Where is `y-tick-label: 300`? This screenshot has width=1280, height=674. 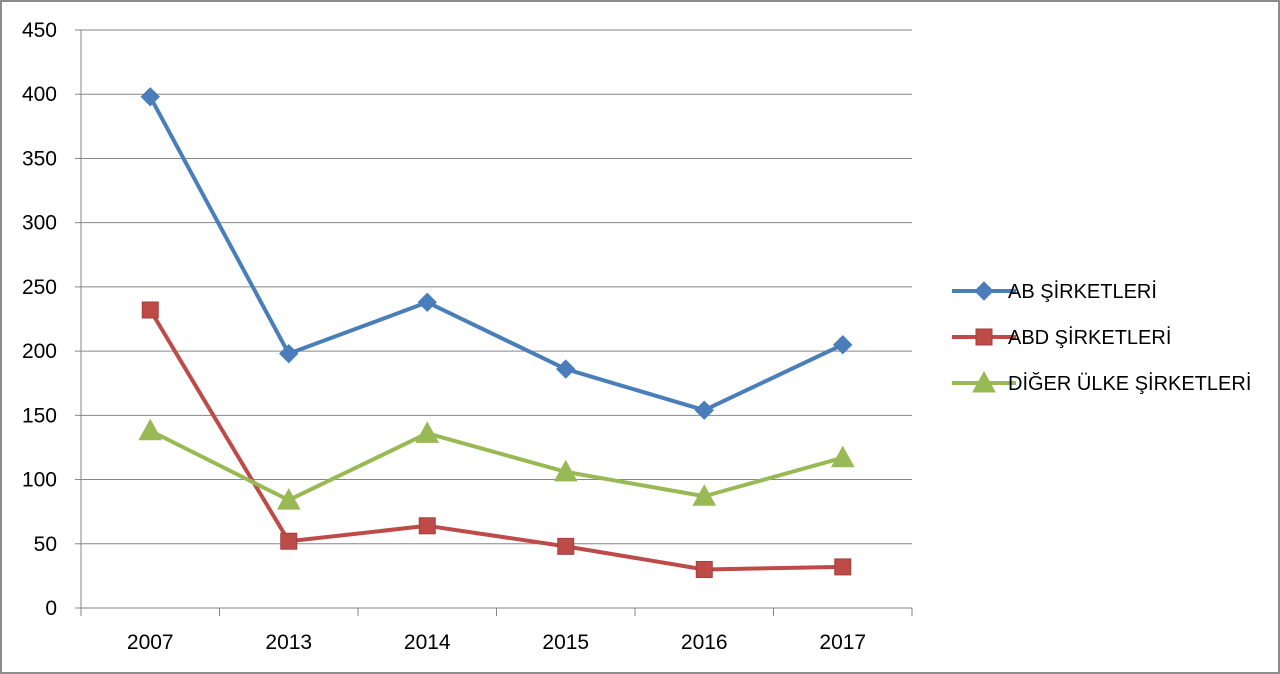 y-tick-label: 300 is located at coordinates (39, 223).